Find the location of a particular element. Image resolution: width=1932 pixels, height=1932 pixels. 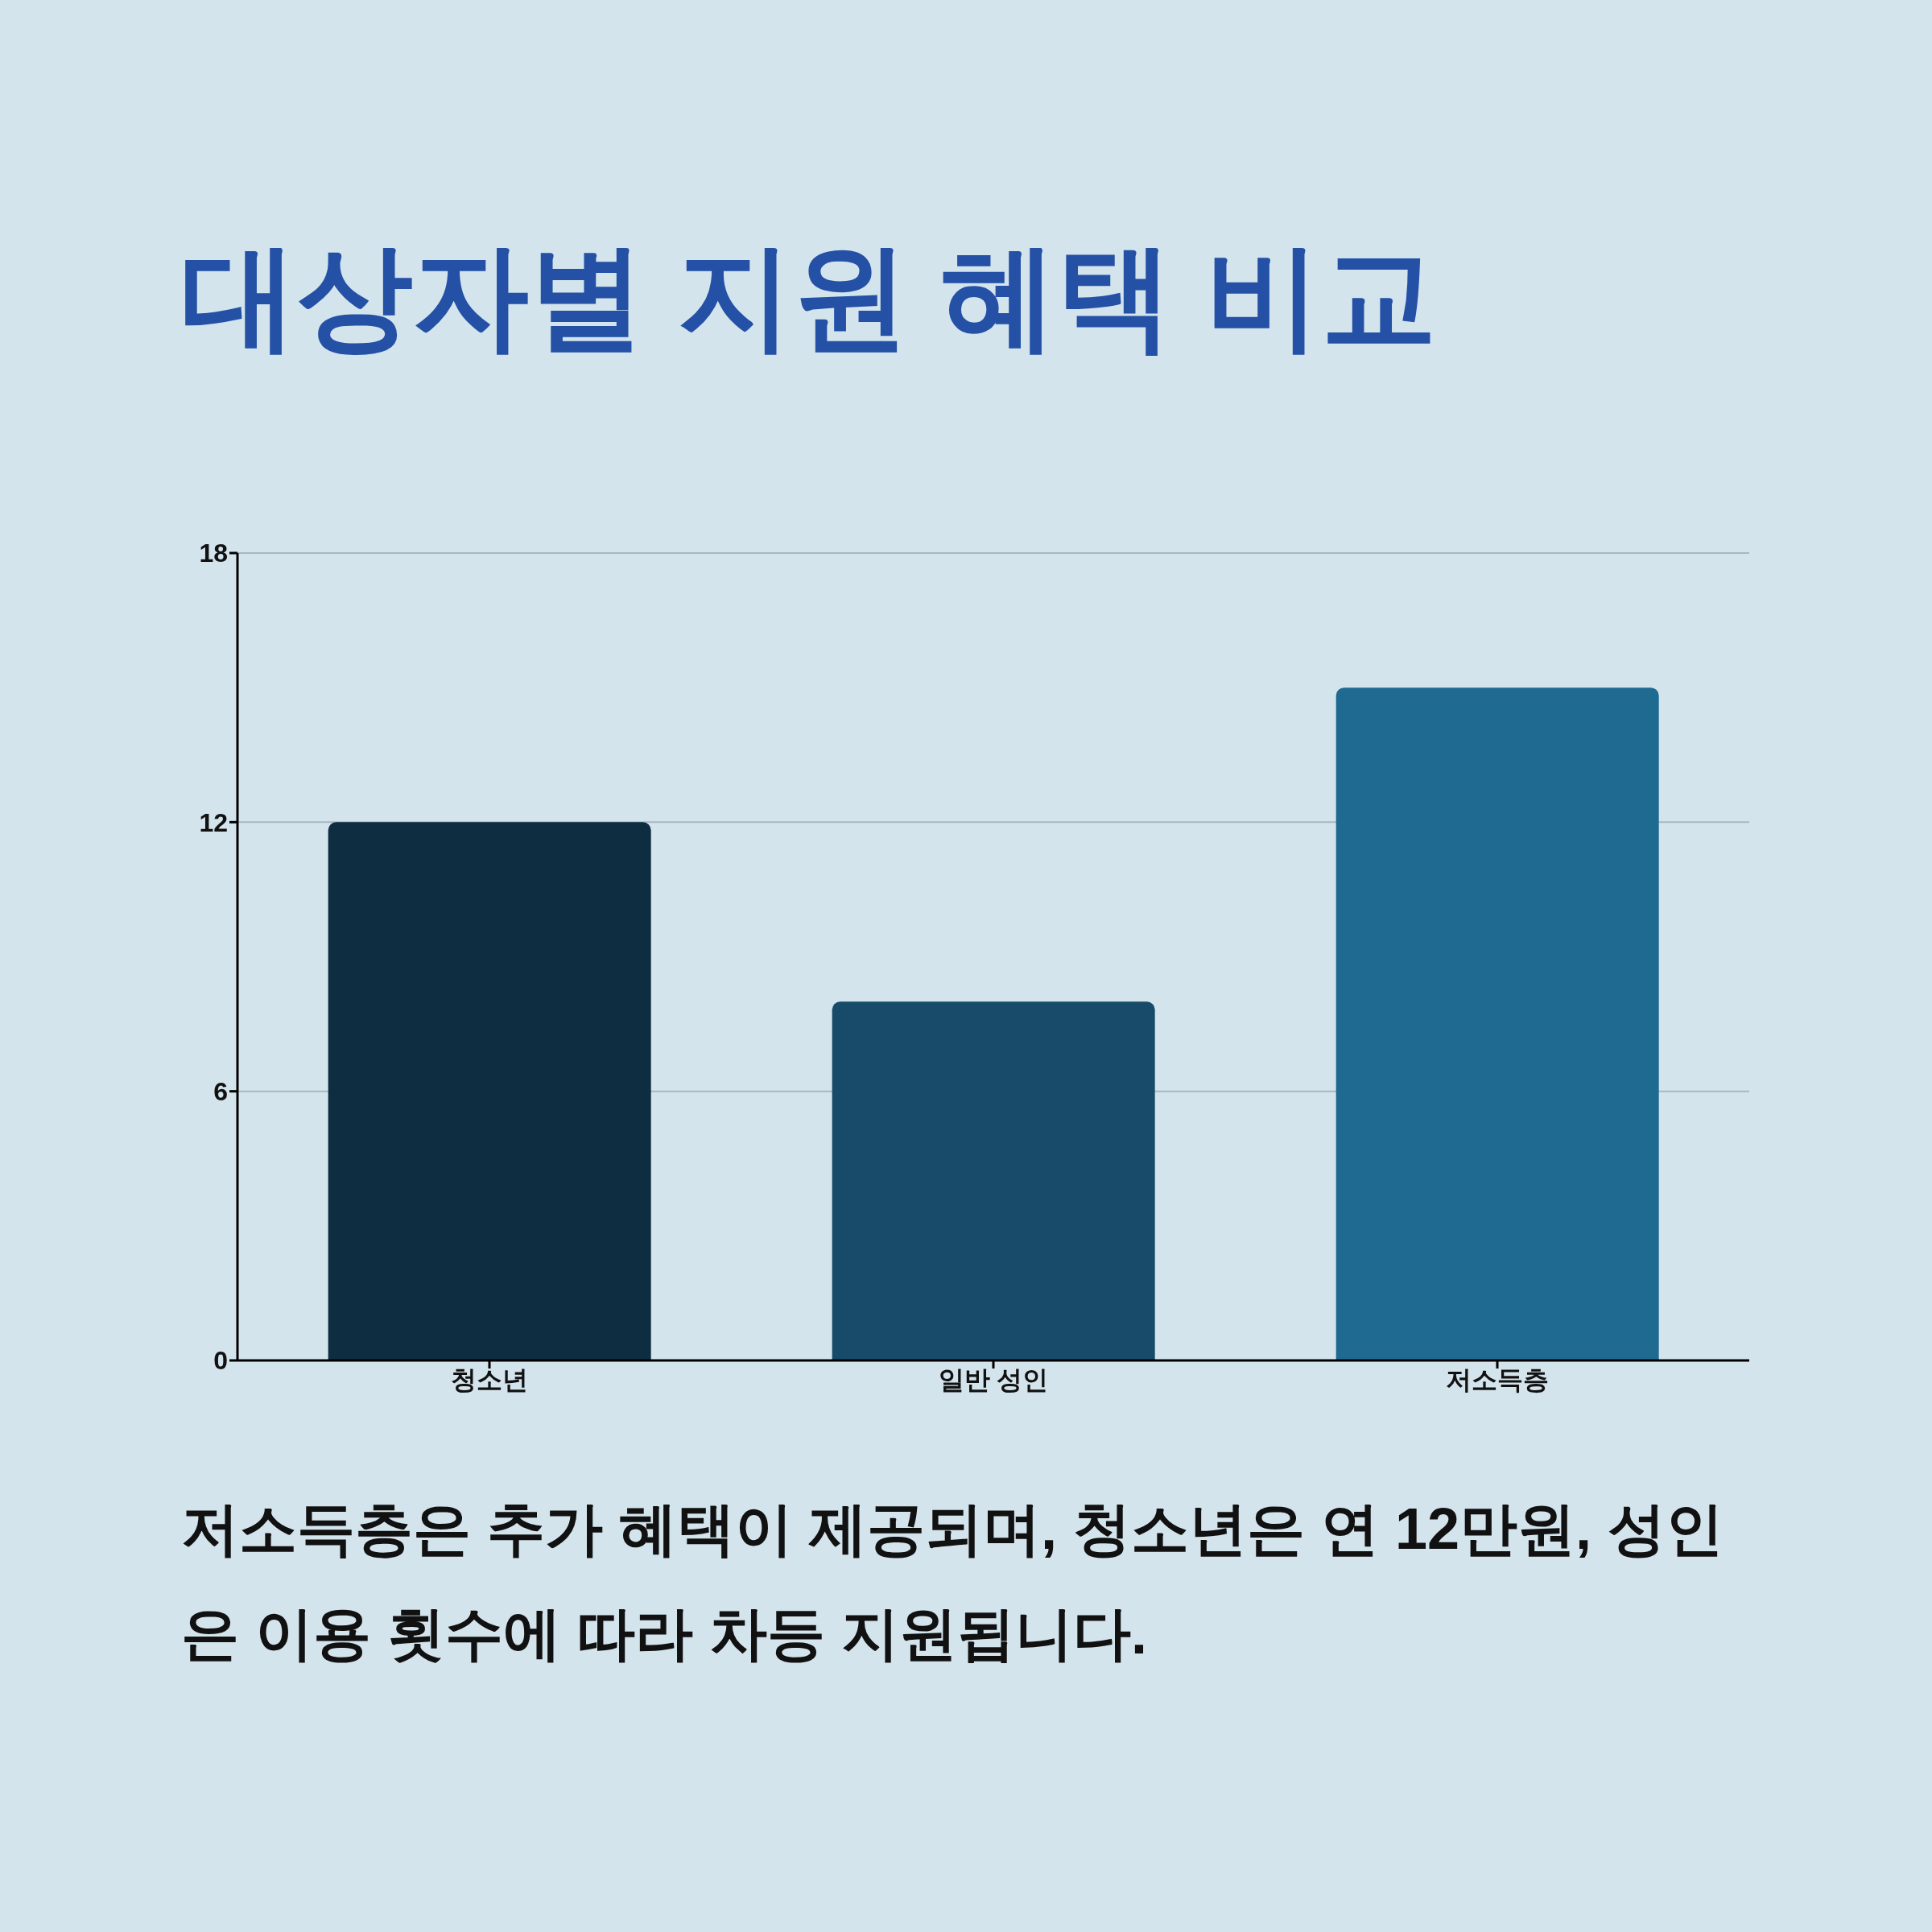

y-tick-label: 12 is located at coordinates (213, 822).